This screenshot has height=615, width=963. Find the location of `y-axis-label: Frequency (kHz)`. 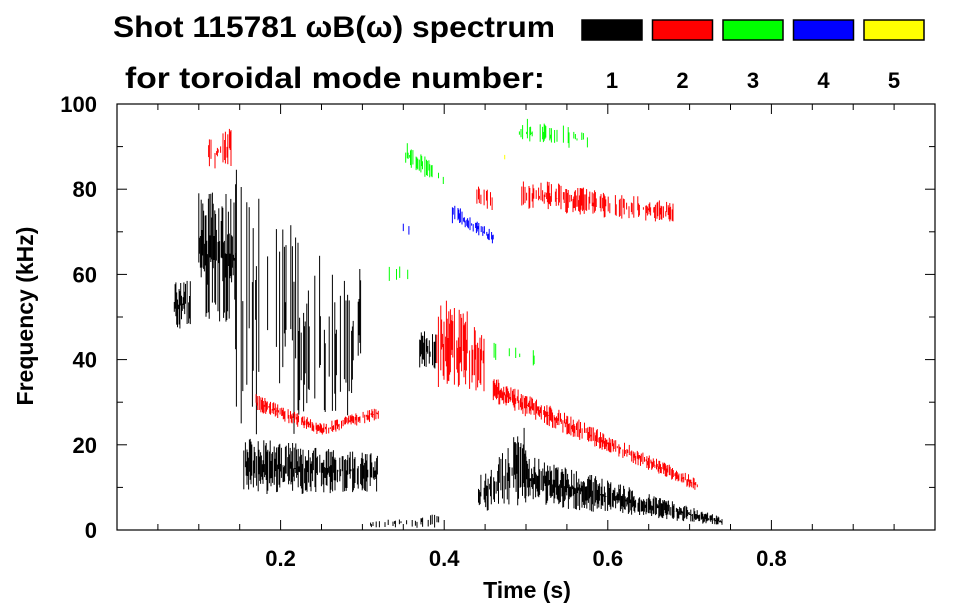

y-axis-label: Frequency (kHz) is located at coordinates (25, 316).